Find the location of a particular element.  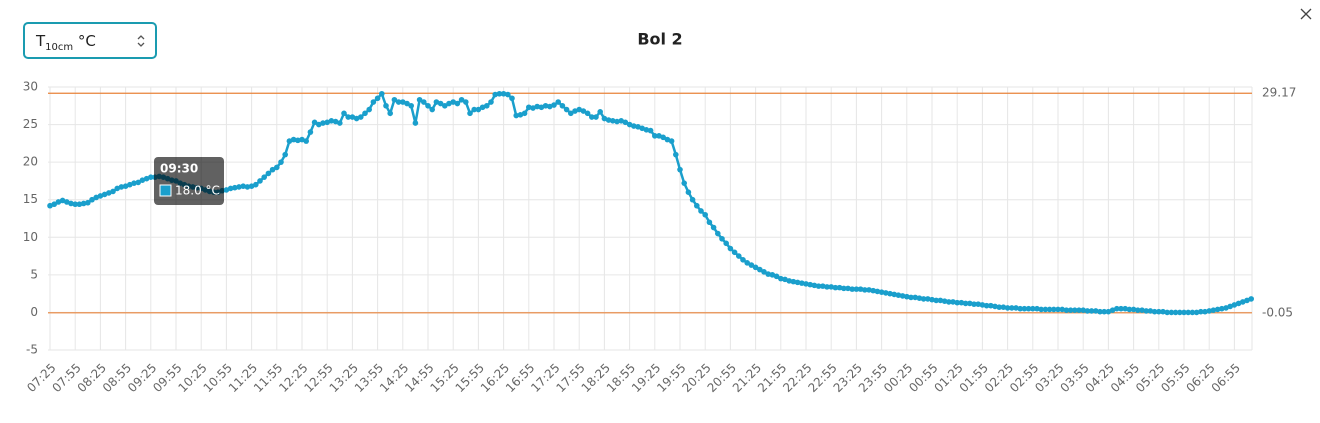

tooltip-title: 09:30 is located at coordinates (179, 169).